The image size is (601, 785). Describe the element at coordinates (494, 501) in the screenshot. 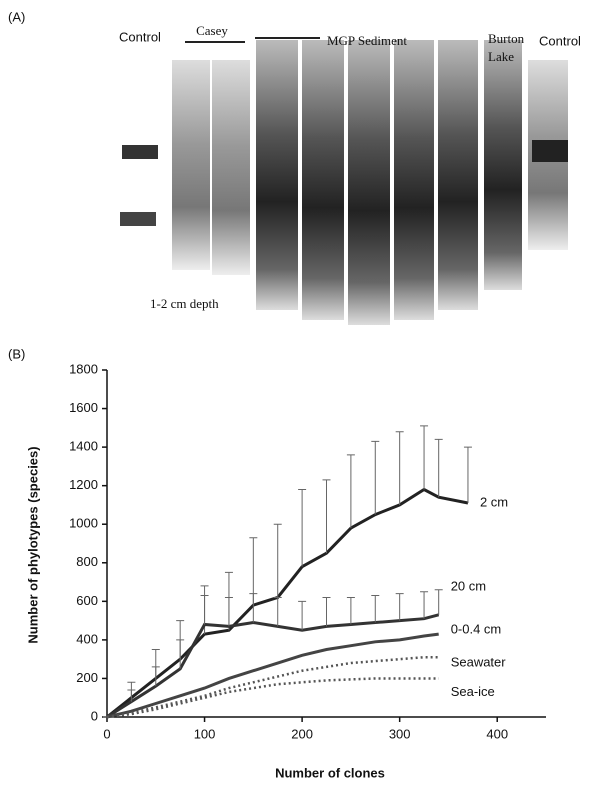

I see `series-label: 2 cm` at that location.